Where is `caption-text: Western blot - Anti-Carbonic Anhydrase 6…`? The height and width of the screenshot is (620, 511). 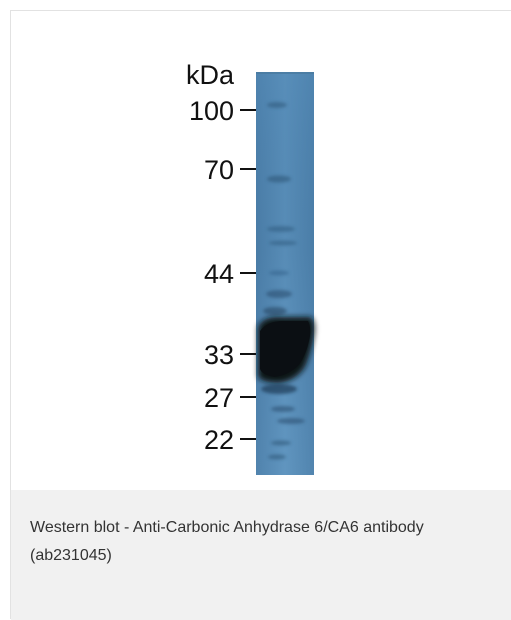
caption-text: Western blot - Anti-Carbonic Anhydrase 6… is located at coordinates (227, 541).